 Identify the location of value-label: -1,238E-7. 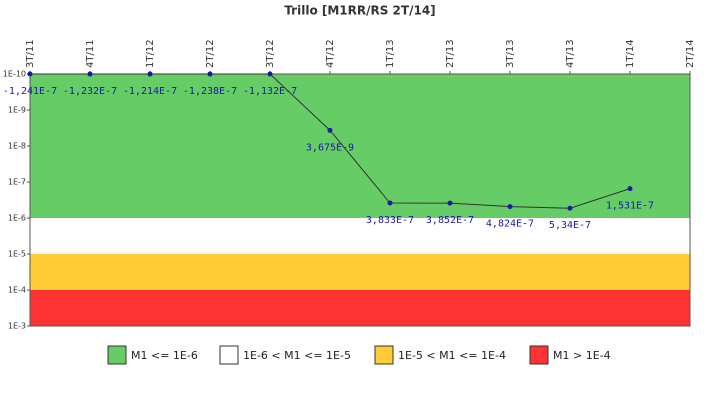
(210, 91).